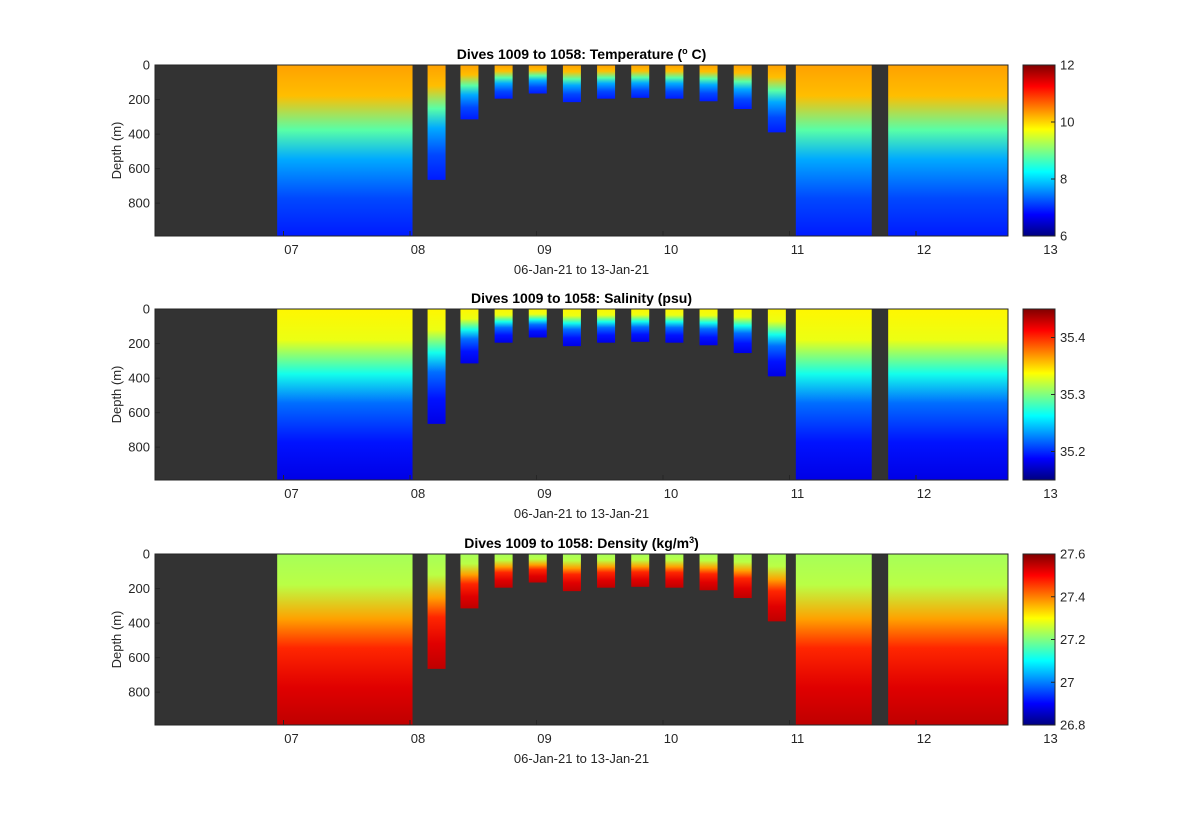 This screenshot has width=1200, height=815. Describe the element at coordinates (1072, 725) in the screenshot. I see `colorbar-tick-label: 26.8` at that location.